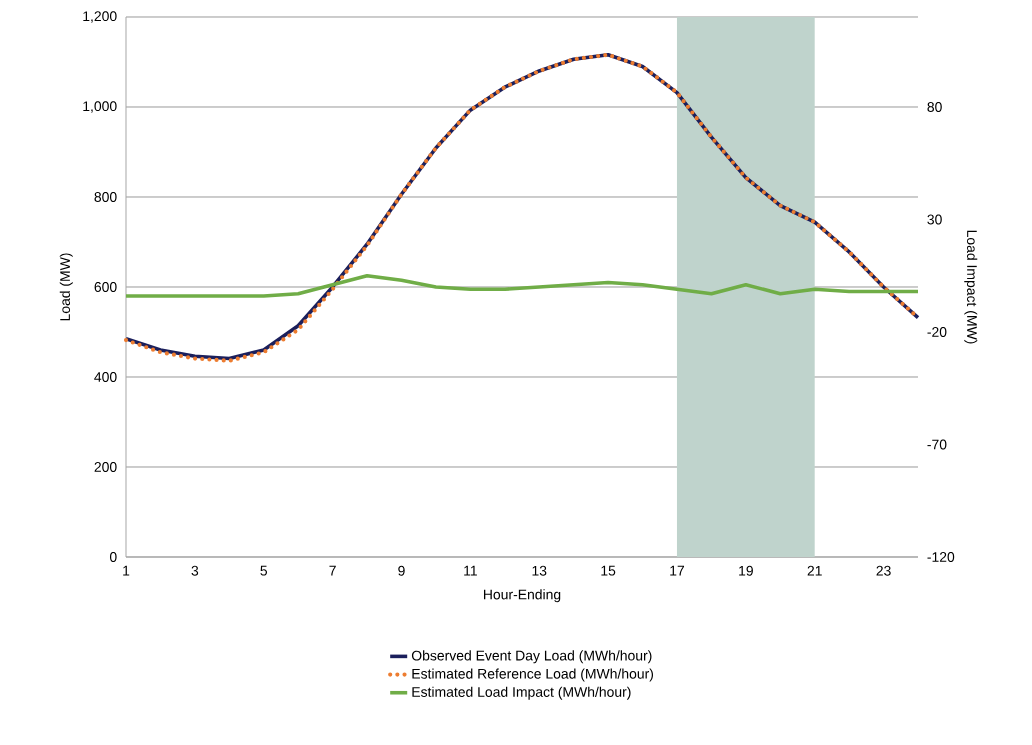 The image size is (1032, 745). What do you see at coordinates (470, 570) in the screenshot?
I see `x-tick-label: 11` at bounding box center [470, 570].